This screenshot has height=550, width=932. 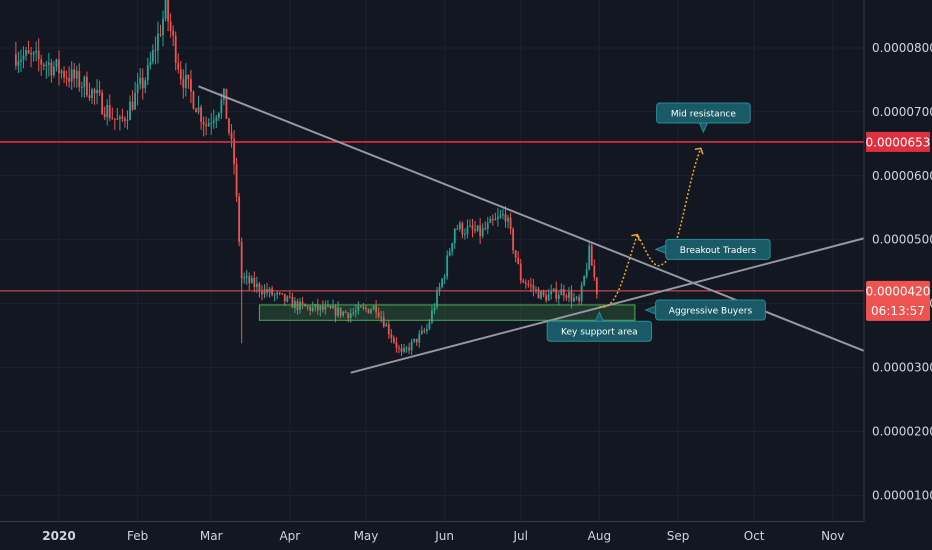 I want to click on time-axis-panel, so click(x=466, y=536).